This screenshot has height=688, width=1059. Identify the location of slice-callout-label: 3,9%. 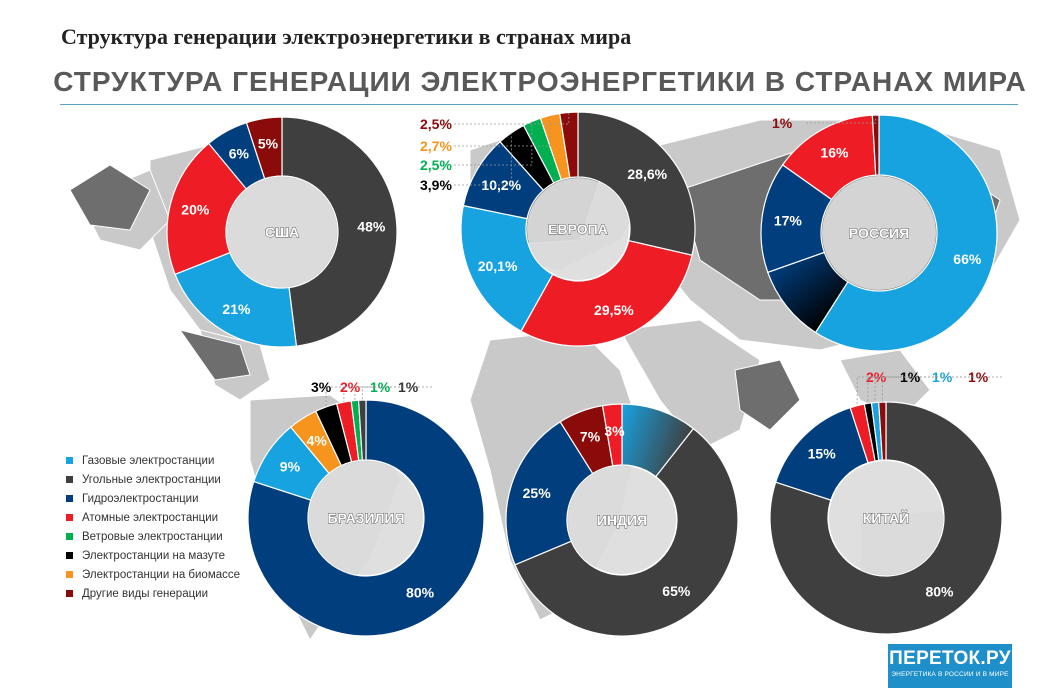
(436, 185).